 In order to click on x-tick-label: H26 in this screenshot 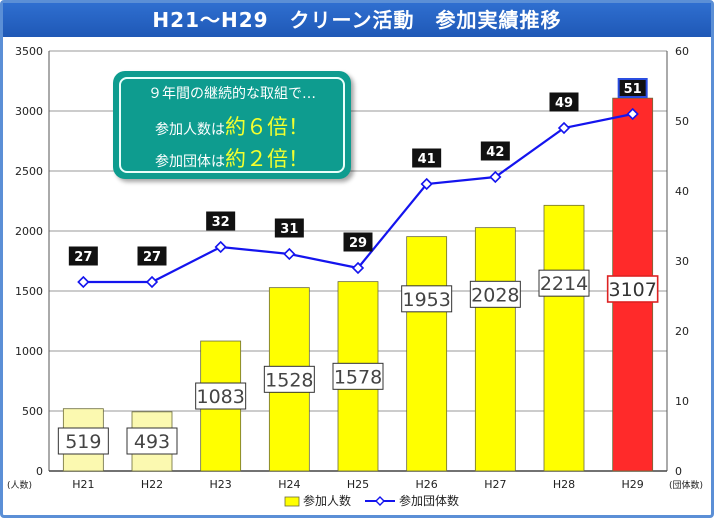, I will do `click(427, 484)`.